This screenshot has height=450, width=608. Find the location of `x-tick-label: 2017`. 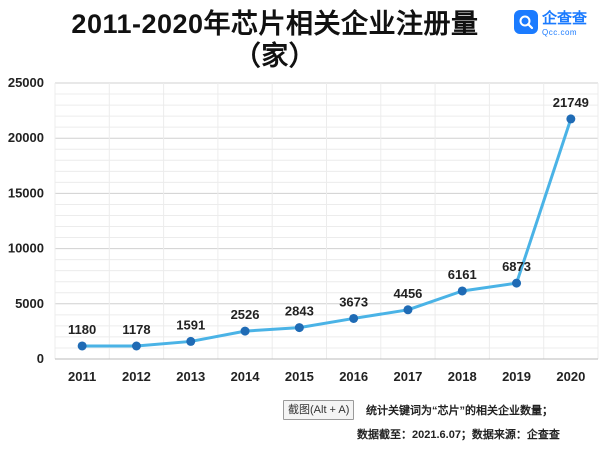

x-tick-label: 2017 is located at coordinates (407, 376).